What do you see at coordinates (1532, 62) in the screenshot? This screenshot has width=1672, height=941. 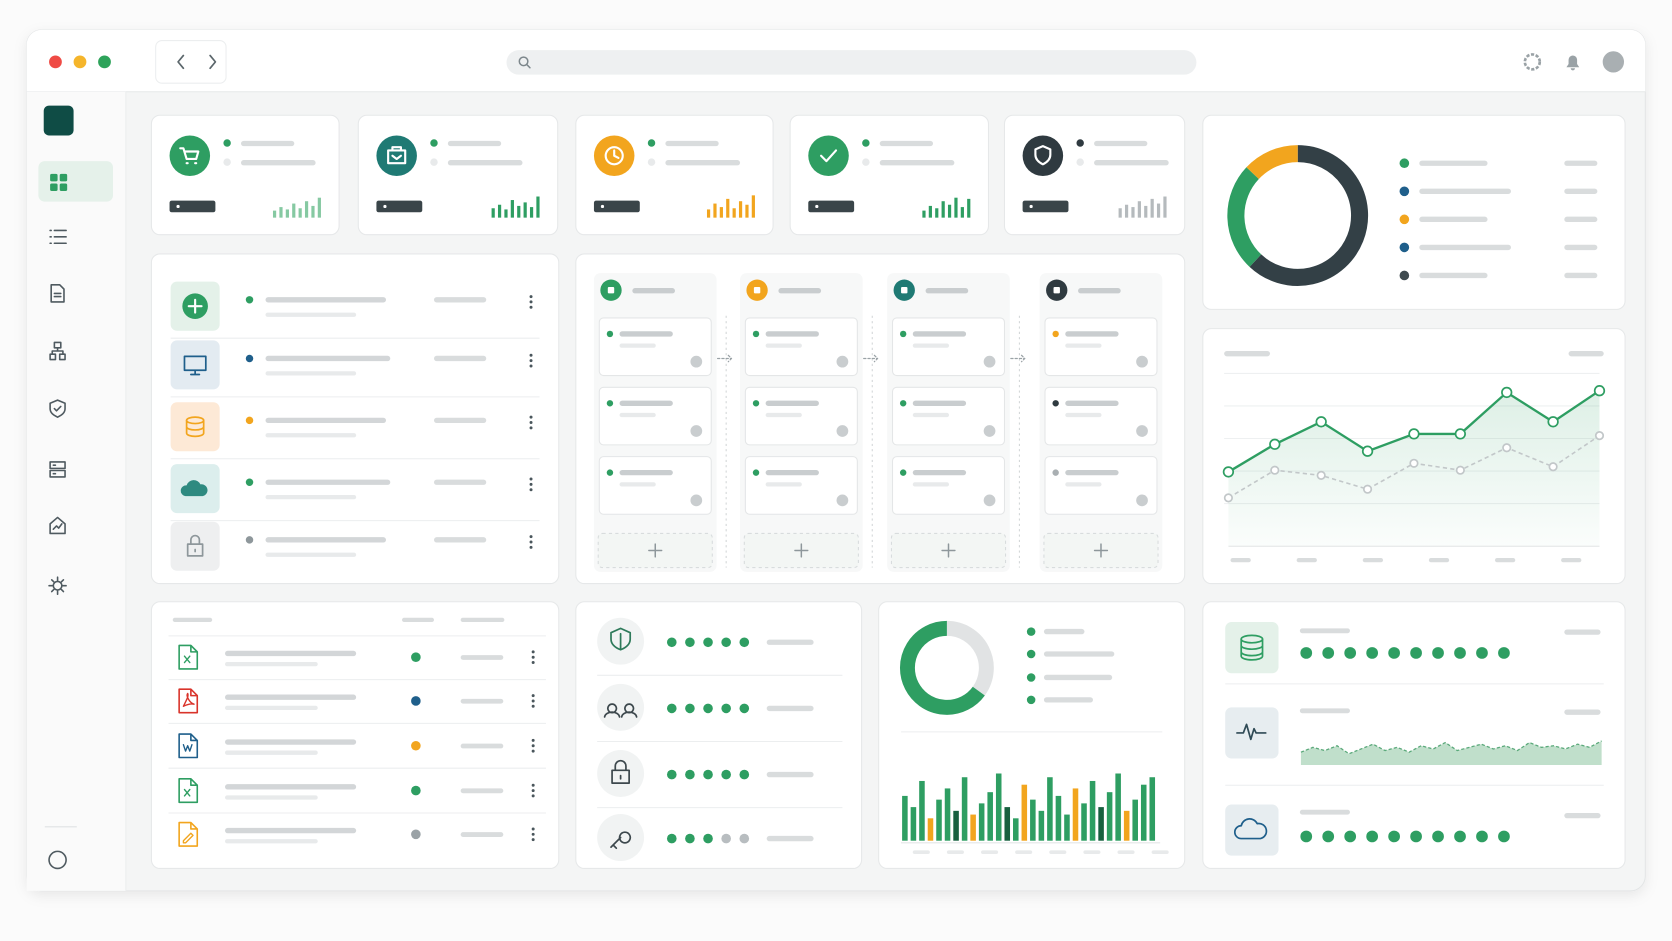 I see `settings-button` at bounding box center [1532, 62].